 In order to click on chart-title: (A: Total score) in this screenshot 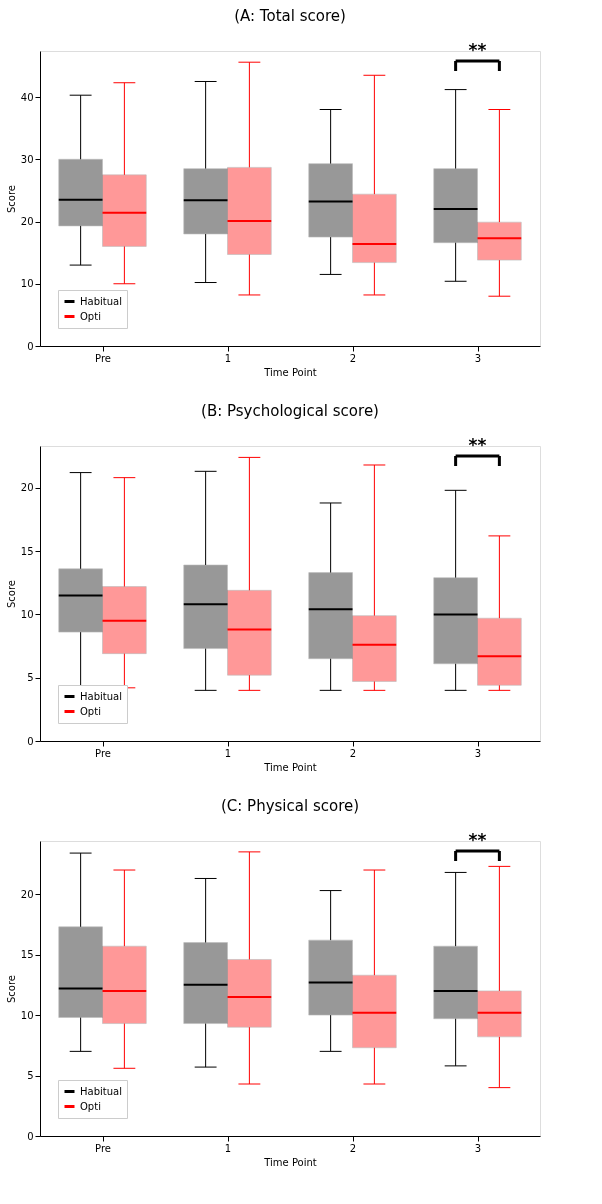, I will do `click(290, 16)`.